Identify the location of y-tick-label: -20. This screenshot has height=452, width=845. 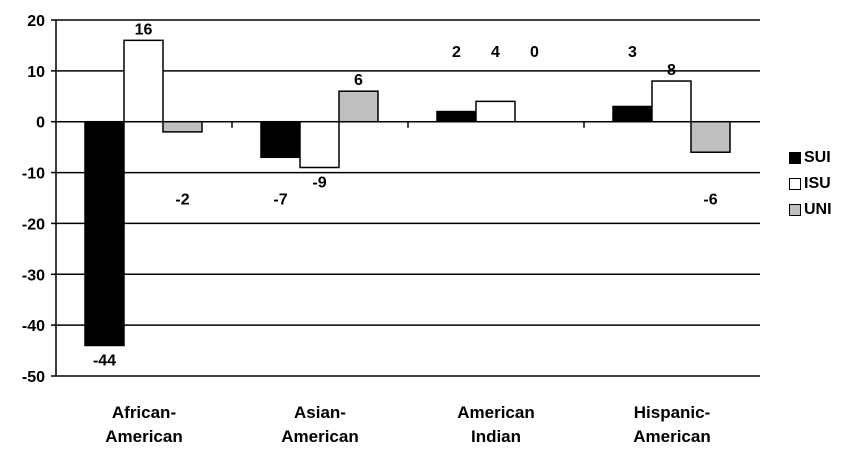
(33, 224).